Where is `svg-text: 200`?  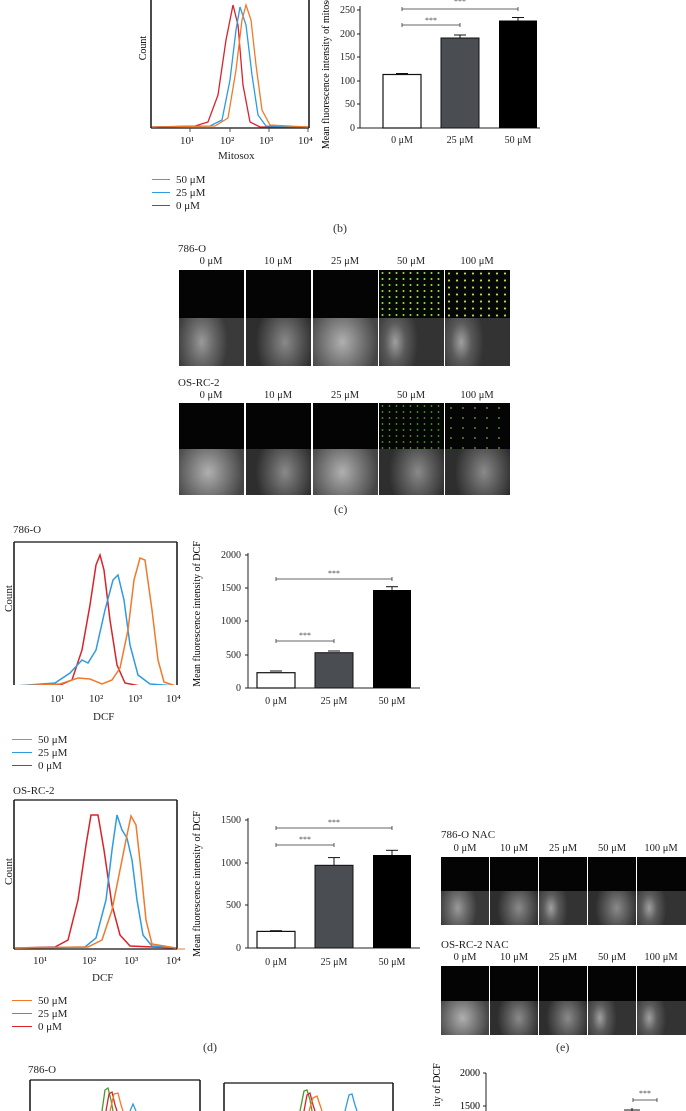 svg-text: 200 is located at coordinates (347, 34).